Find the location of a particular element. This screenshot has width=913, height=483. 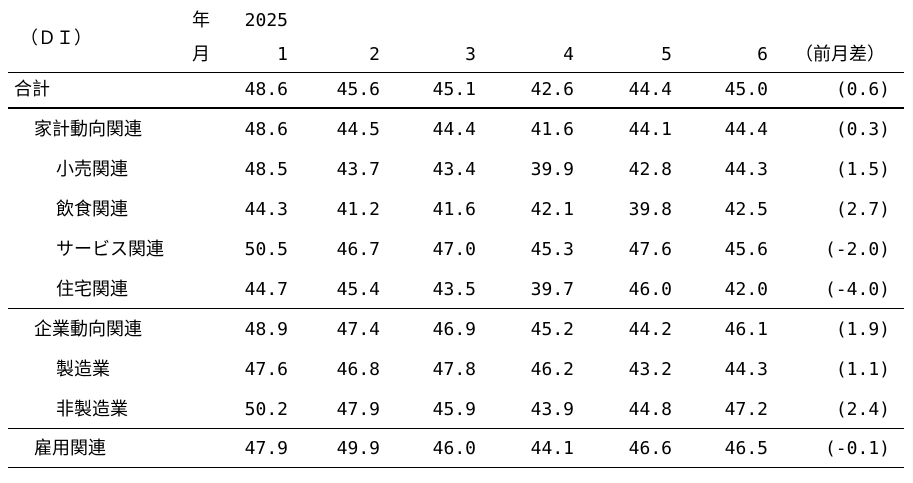

value-cell: 46.1 is located at coordinates (746, 329).